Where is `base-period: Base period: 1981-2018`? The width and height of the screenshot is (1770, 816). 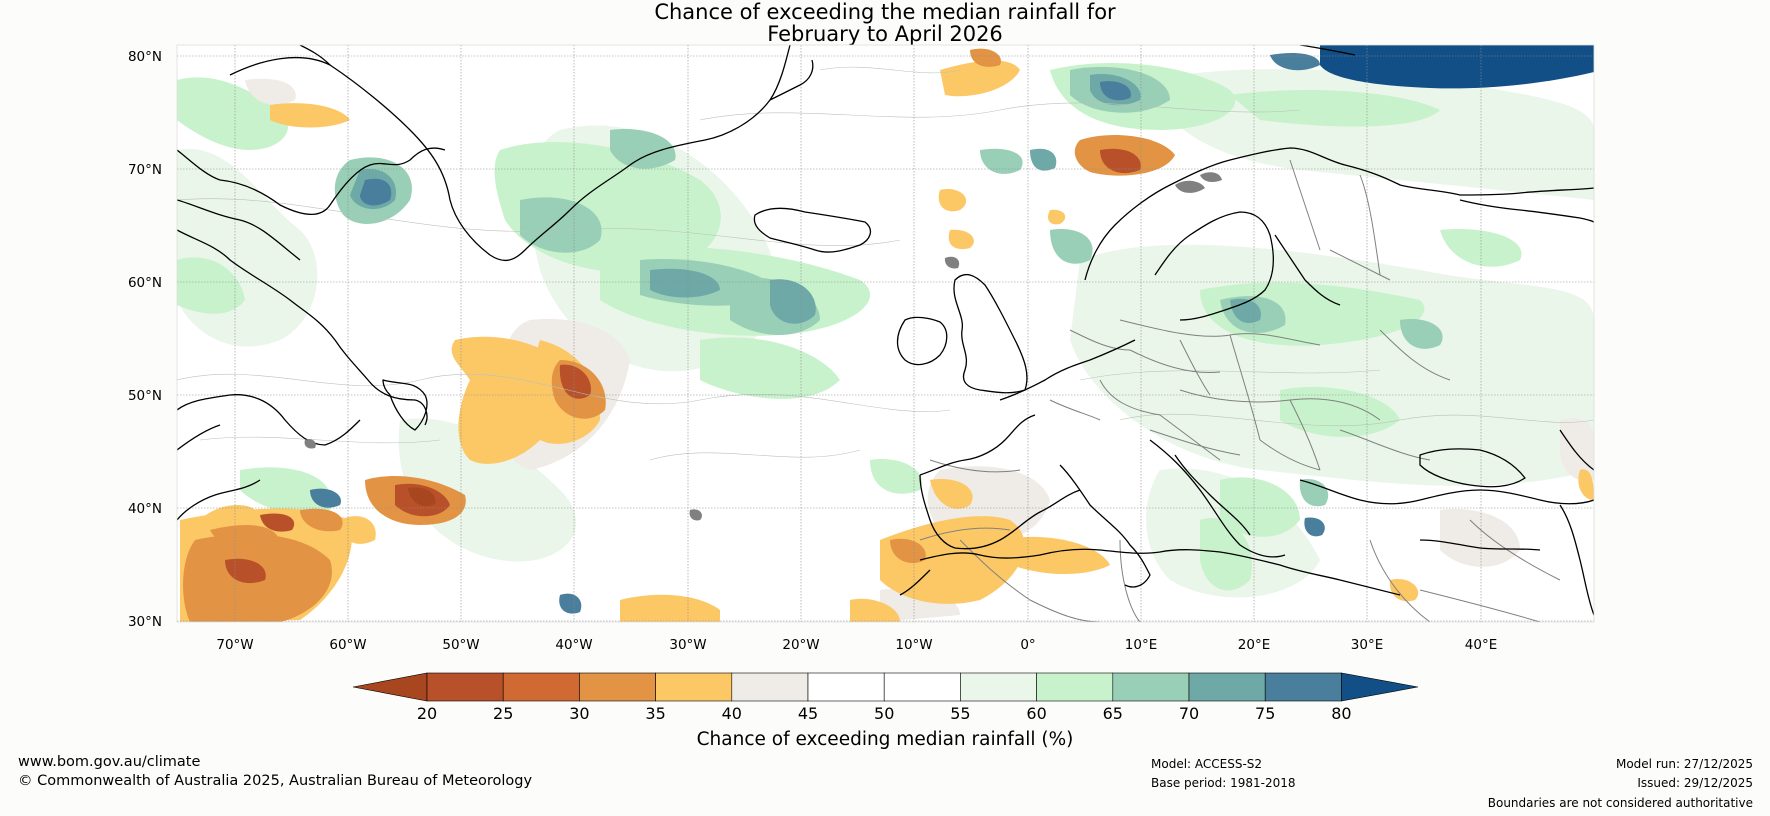 base-period: Base period: 1981-2018 is located at coordinates (1223, 783).